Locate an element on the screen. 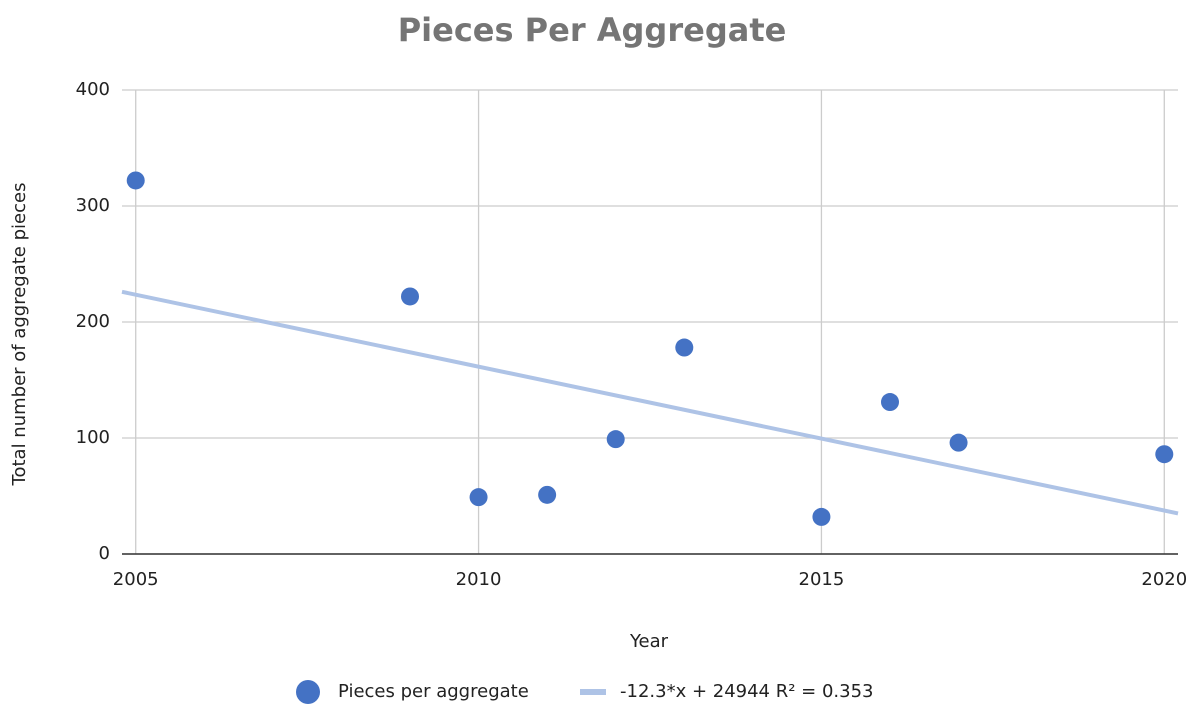  x-tick-label: 2015 is located at coordinates (822, 579).